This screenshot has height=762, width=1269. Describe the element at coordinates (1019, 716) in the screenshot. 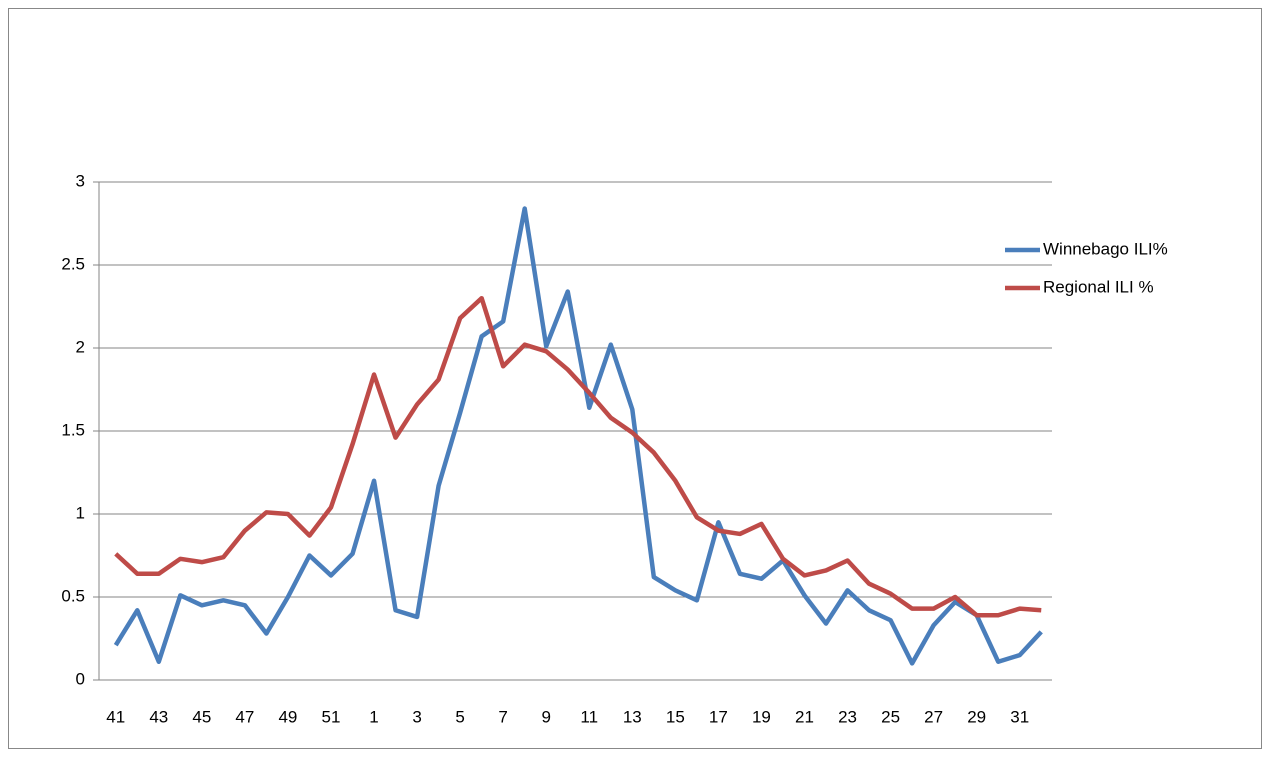

I see `x-tick-label: 31` at that location.